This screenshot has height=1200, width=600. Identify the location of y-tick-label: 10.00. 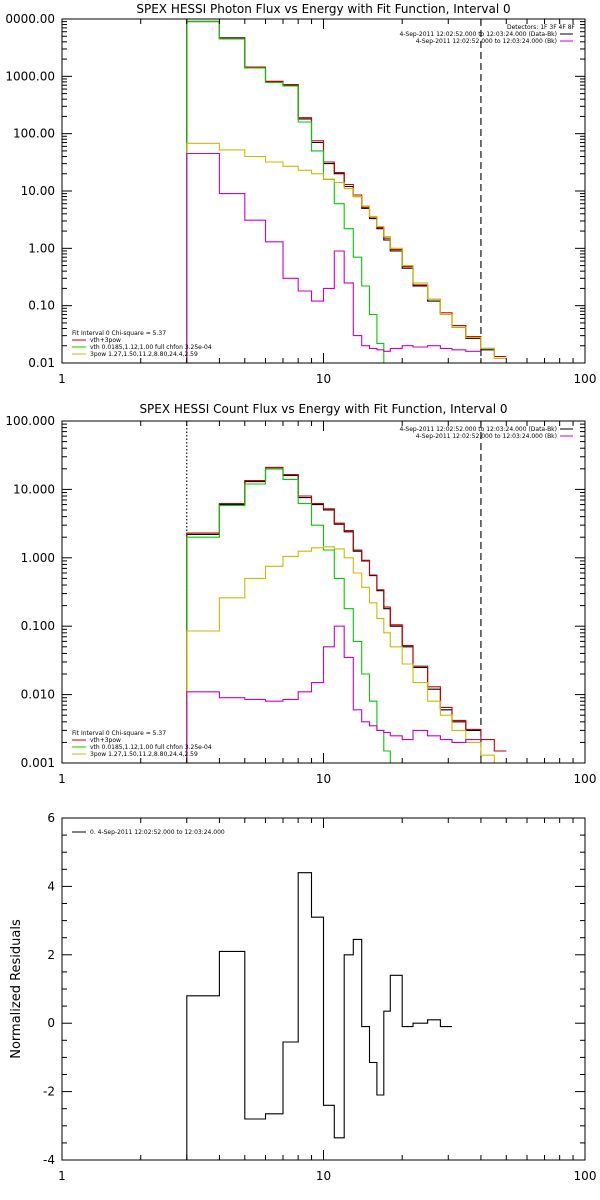
(38, 191).